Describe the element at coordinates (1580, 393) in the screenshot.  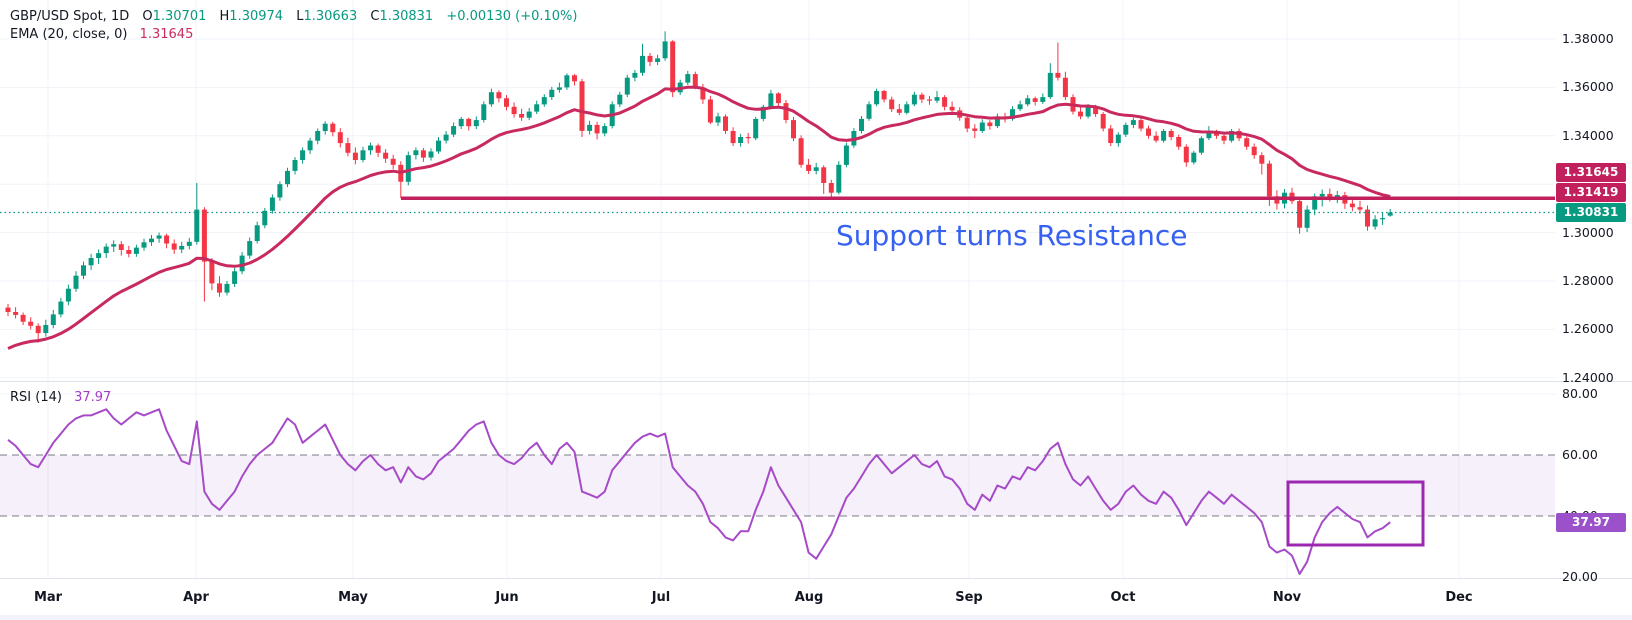
I see `rsi-tick-label: 80.00` at that location.